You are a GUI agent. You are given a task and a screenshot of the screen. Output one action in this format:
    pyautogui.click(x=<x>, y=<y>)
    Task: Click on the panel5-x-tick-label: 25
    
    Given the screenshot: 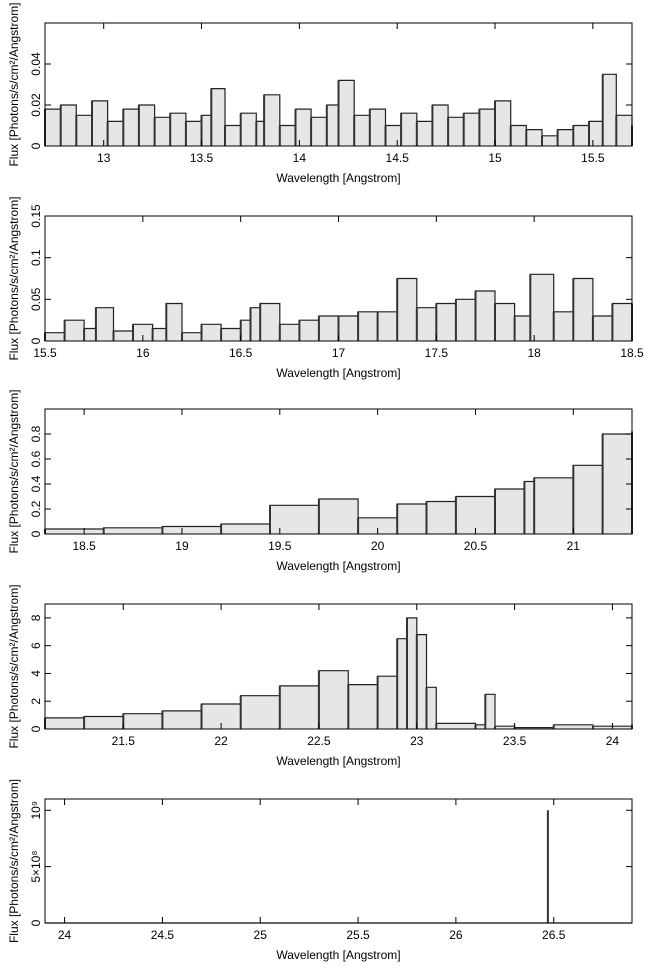 What is the action you would take?
    pyautogui.click(x=261, y=935)
    